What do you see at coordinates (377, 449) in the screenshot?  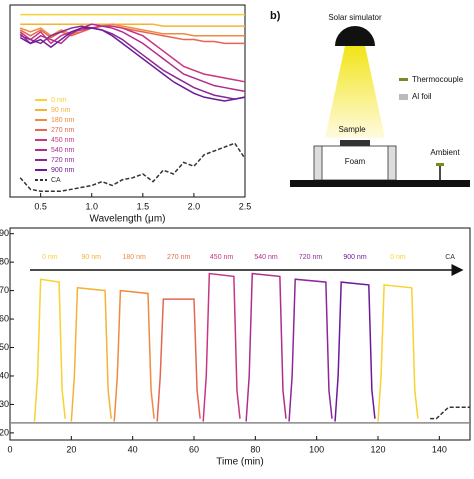 I see `x-tick-label: 120` at bounding box center [377, 449].